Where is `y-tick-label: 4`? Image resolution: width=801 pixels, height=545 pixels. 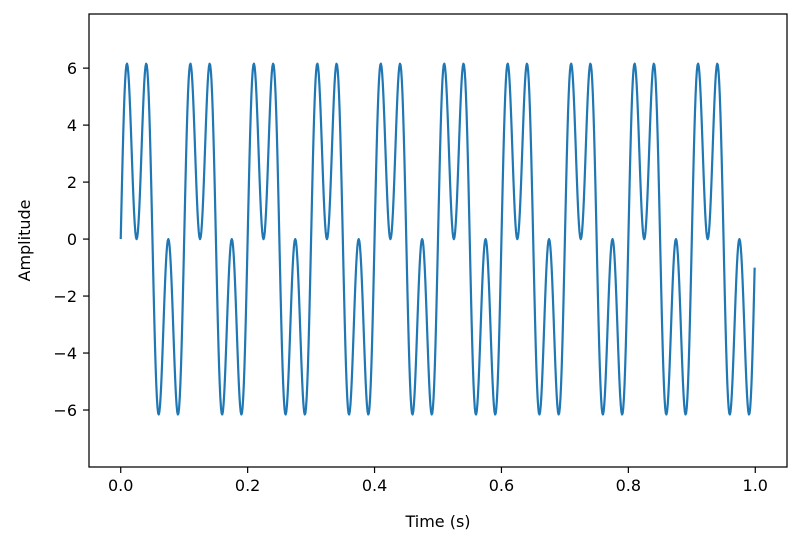 y-tick-label: 4 is located at coordinates (72, 125).